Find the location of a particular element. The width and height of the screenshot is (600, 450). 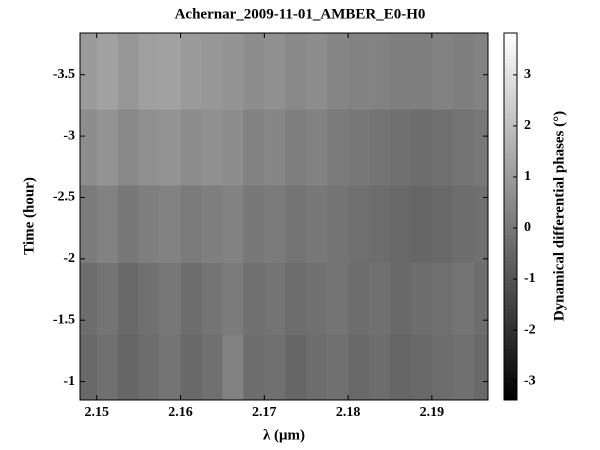

x-tick-label: 2.15 is located at coordinates (97, 412).